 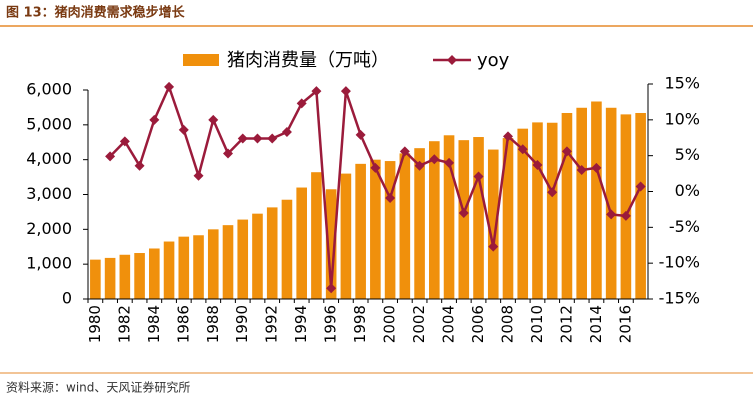 What do you see at coordinates (390, 324) in the screenshot?
I see `x-tick-label: 2000` at bounding box center [390, 324].